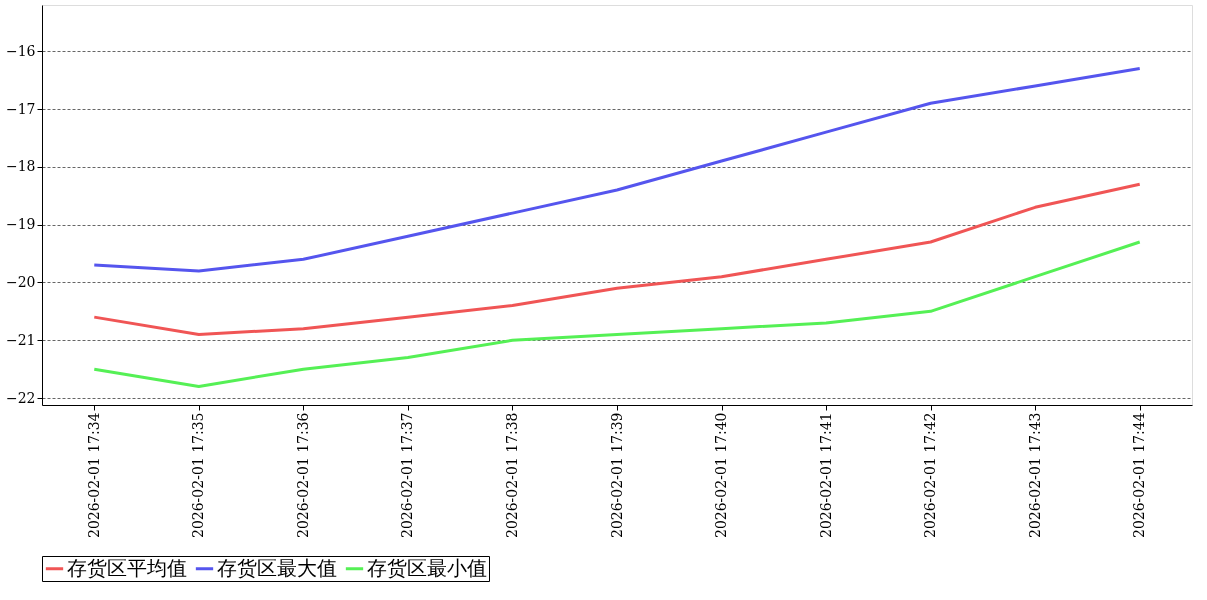 The image size is (1207, 600). What do you see at coordinates (20, 224) in the screenshot?
I see `y-tick-label: −19` at bounding box center [20, 224].